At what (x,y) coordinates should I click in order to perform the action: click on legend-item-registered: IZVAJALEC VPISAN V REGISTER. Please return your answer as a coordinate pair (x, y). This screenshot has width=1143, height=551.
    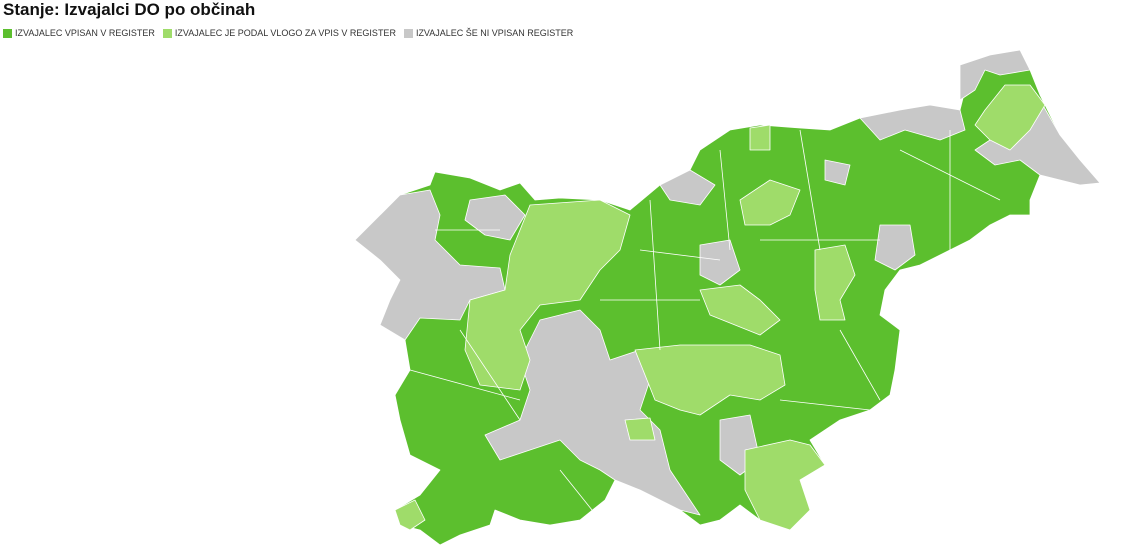
    Looking at the image, I should click on (79, 33).